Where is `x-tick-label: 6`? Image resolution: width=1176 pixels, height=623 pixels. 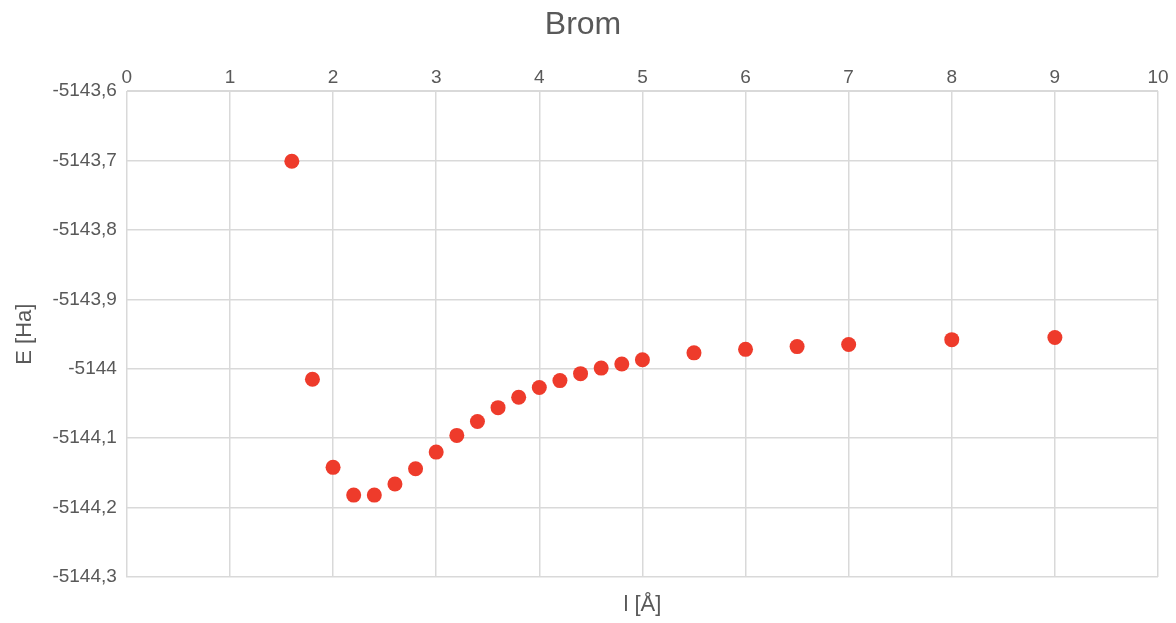
x-tick-label: 6 is located at coordinates (745, 77).